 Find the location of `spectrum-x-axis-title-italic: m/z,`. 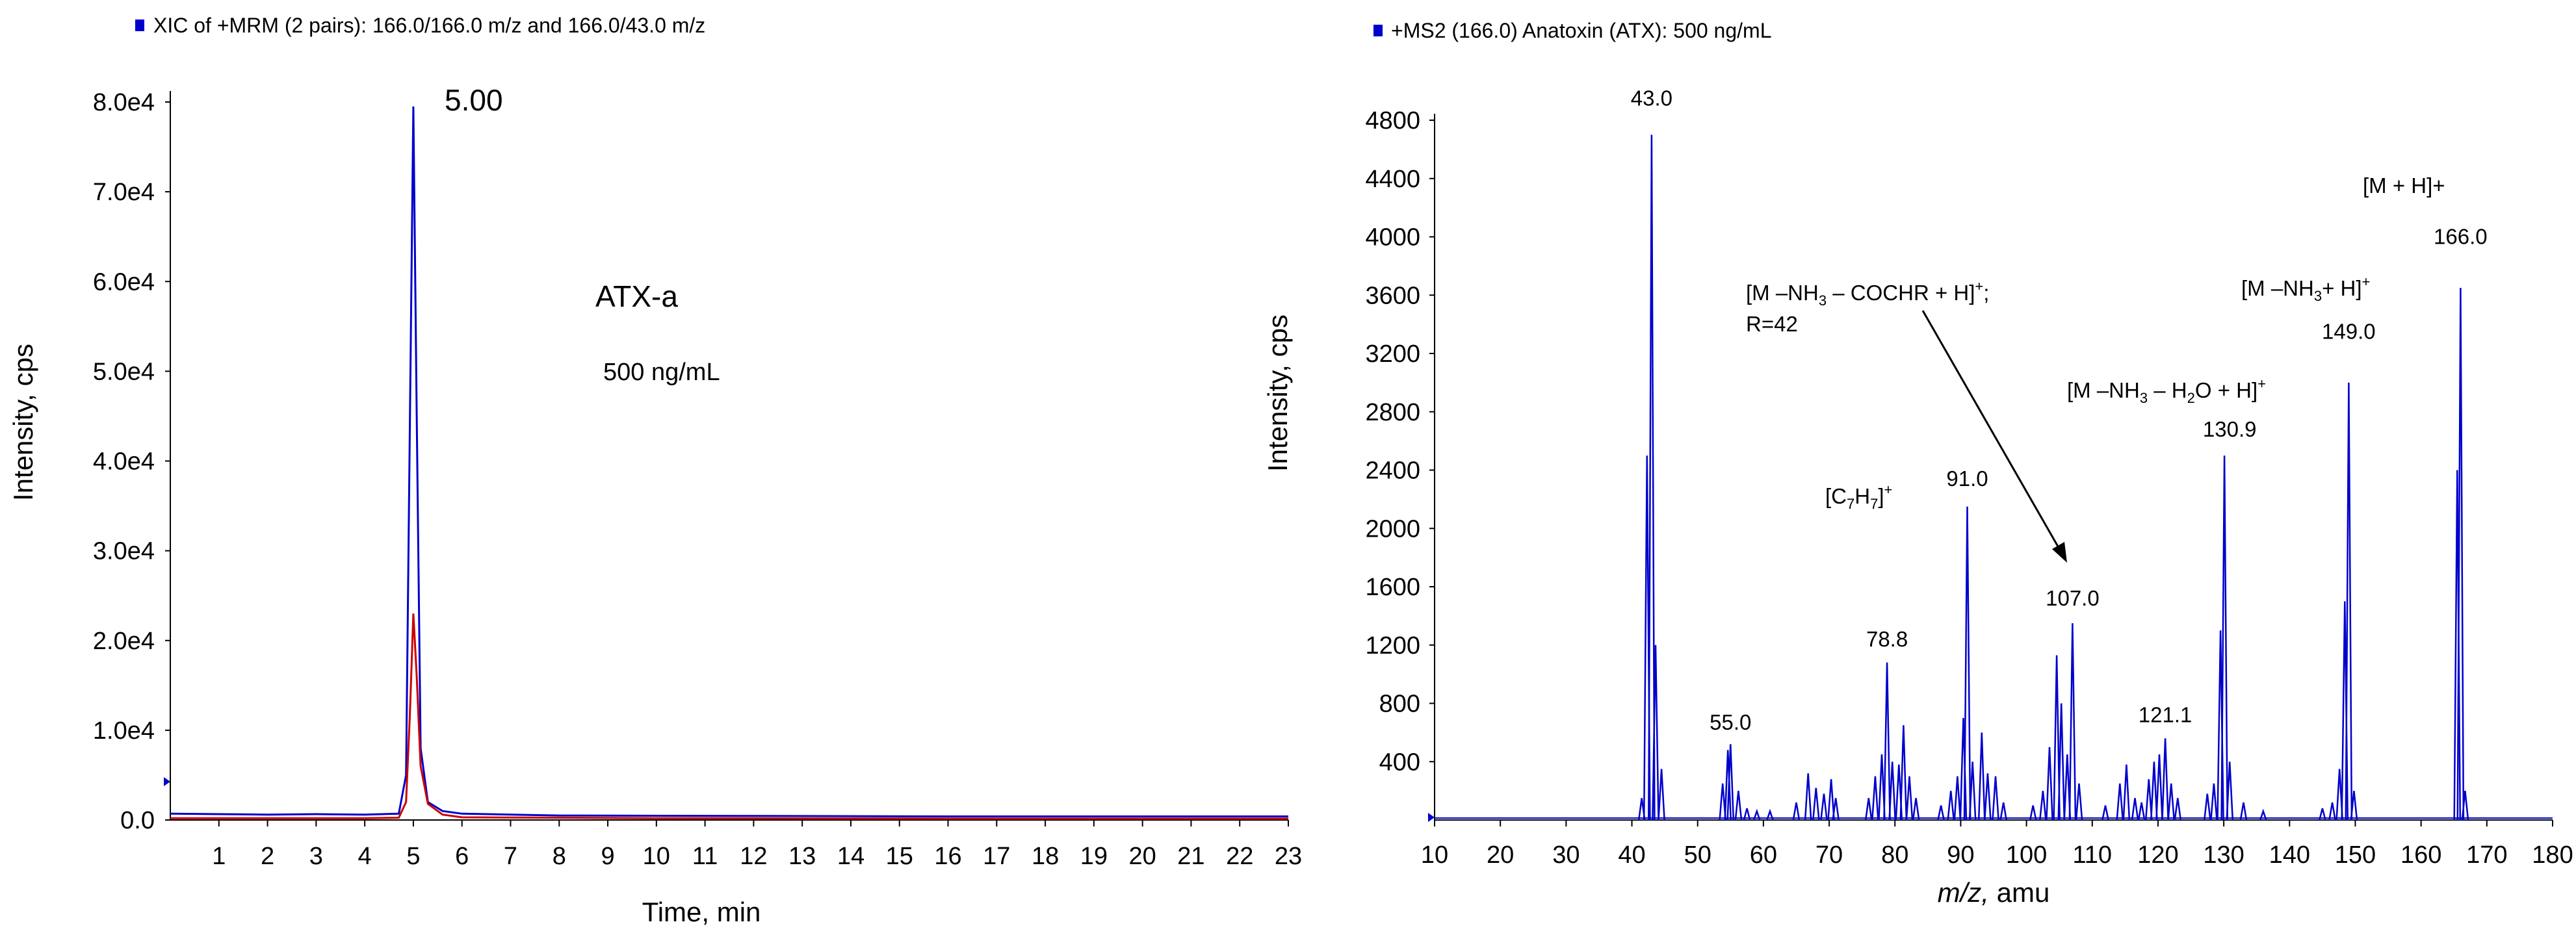

spectrum-x-axis-title-italic: m/z, is located at coordinates (1964, 892).